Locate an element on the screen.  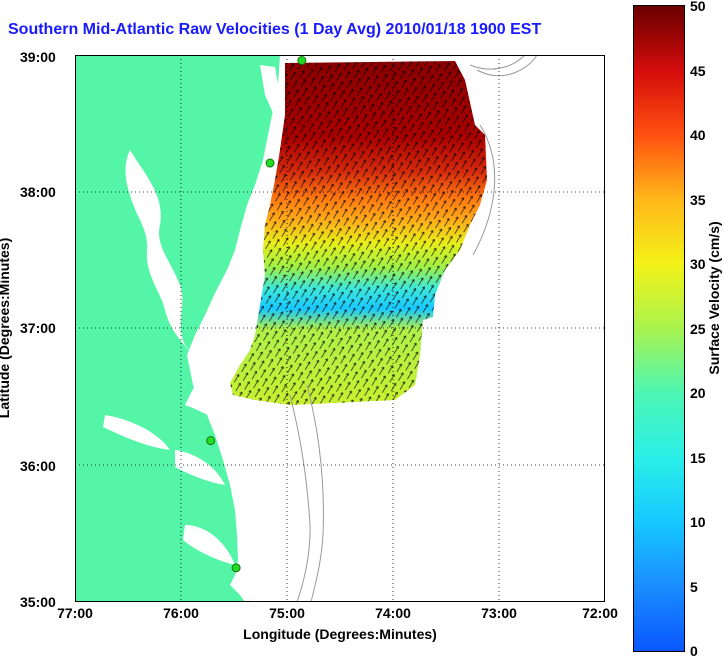
radar-stations is located at coordinates (256, 314).